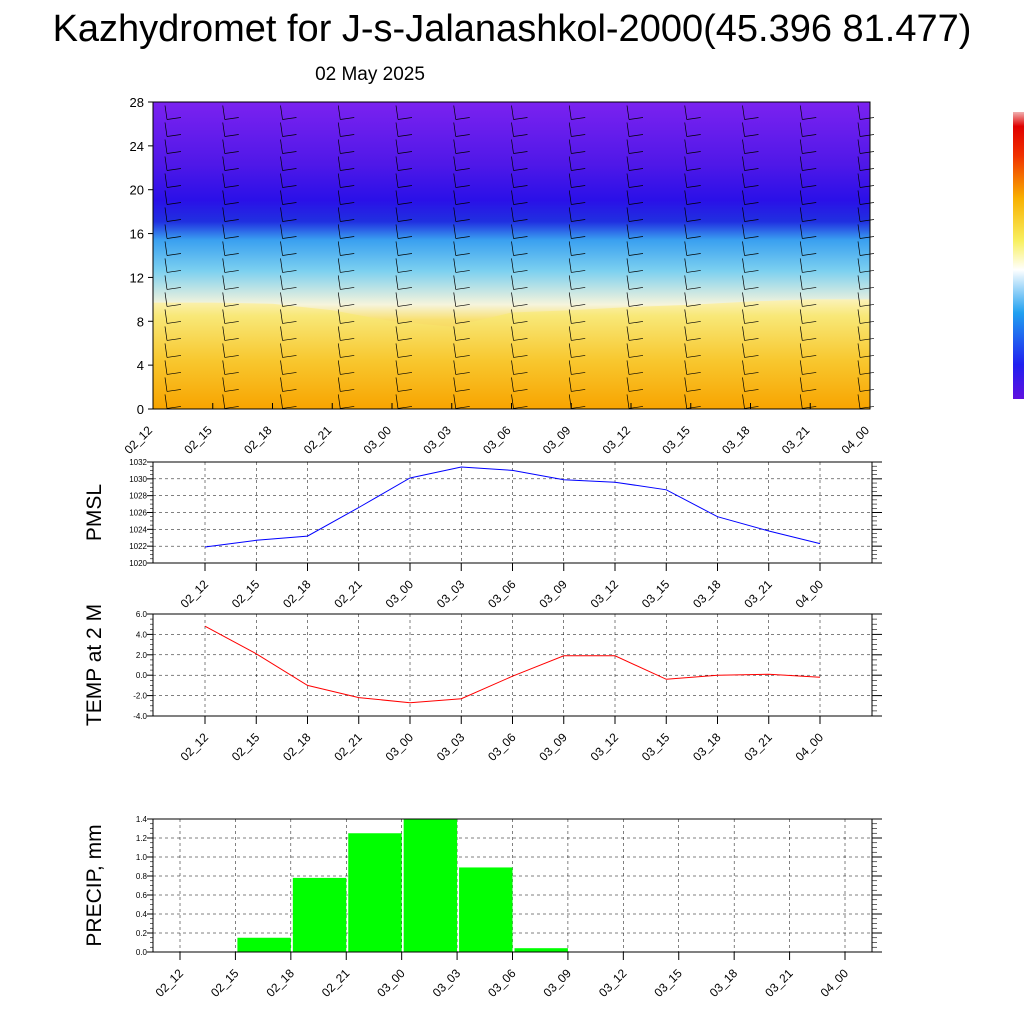  What do you see at coordinates (400, 594) in the screenshot?
I see `x-tick-label: 03_00` at bounding box center [400, 594].